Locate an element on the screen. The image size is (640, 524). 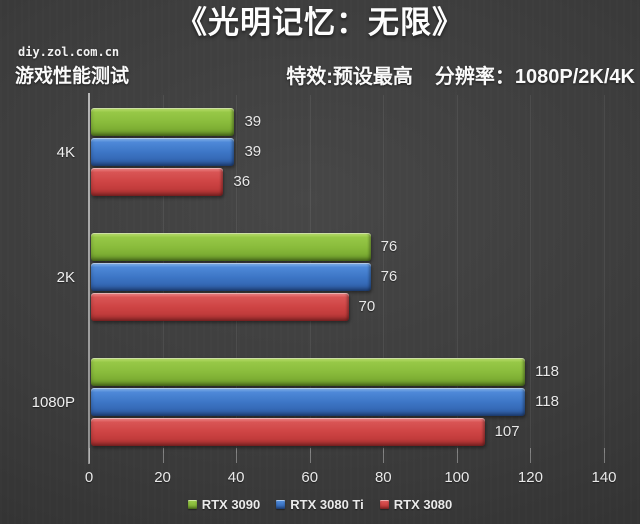
bar-row-1080p-rtx-3090: 118 is located at coordinates (346, 373).